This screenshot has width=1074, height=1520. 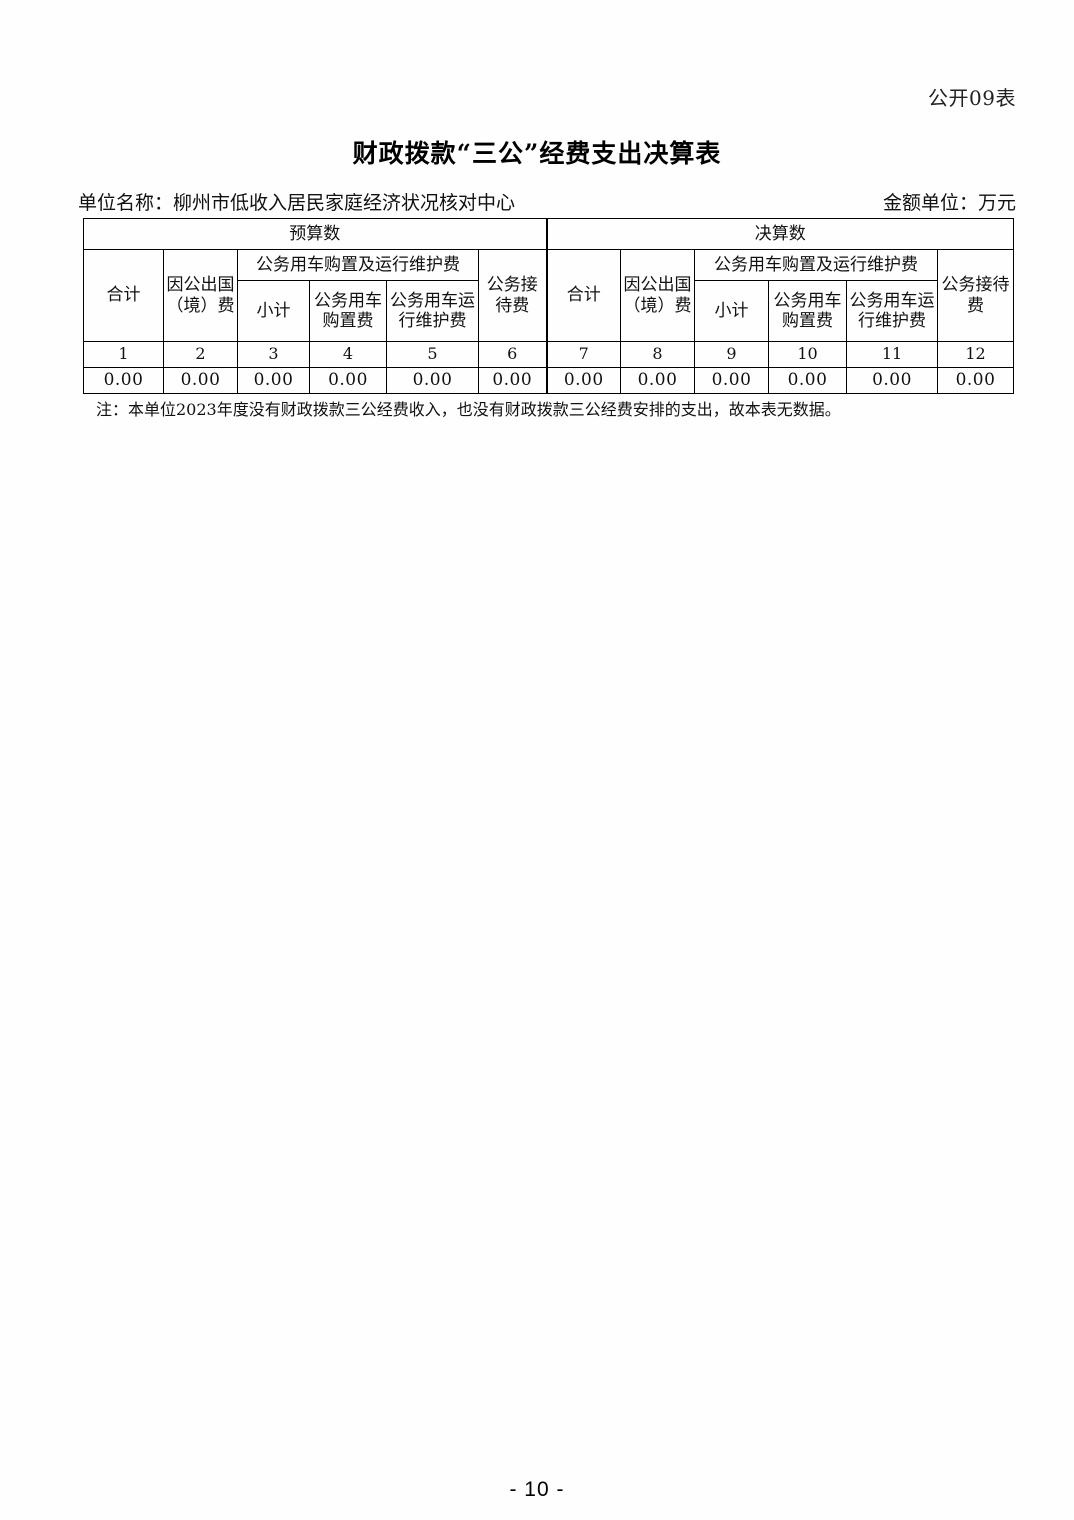 What do you see at coordinates (273, 354) in the screenshot?
I see `column-number-3: 3` at bounding box center [273, 354].